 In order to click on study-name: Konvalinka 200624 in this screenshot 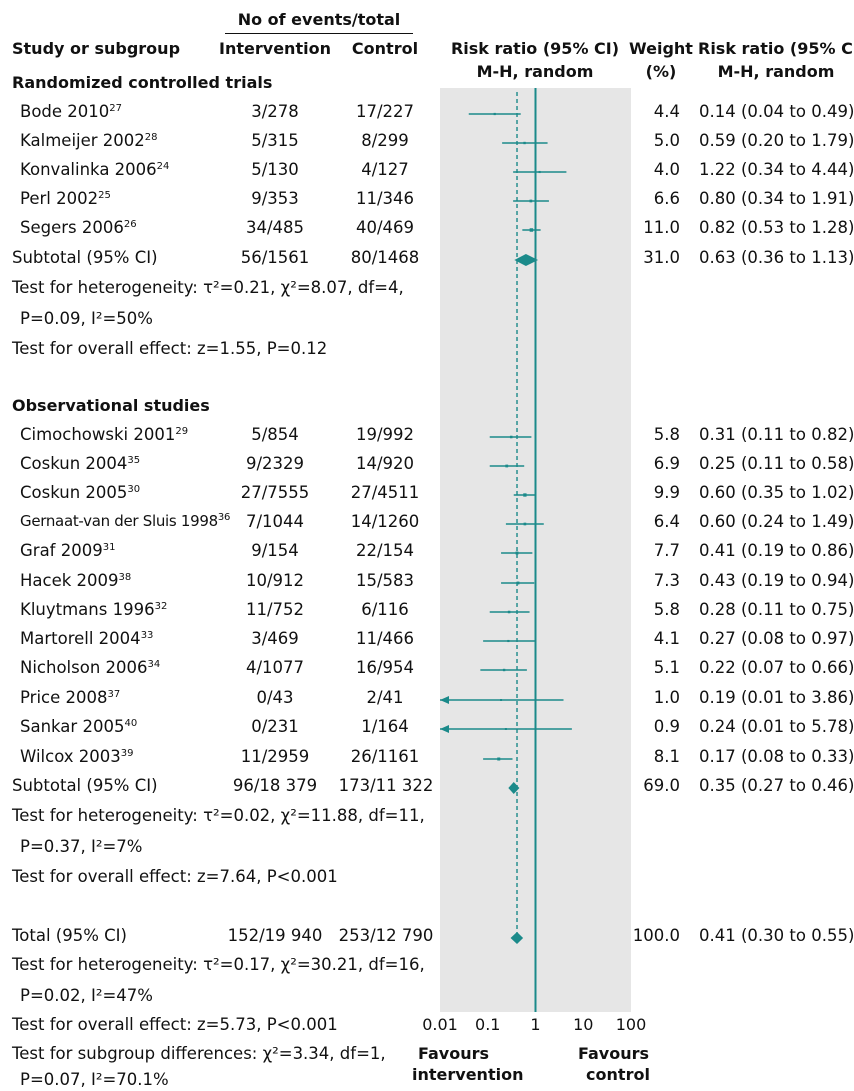, I will do `click(94, 170)`.